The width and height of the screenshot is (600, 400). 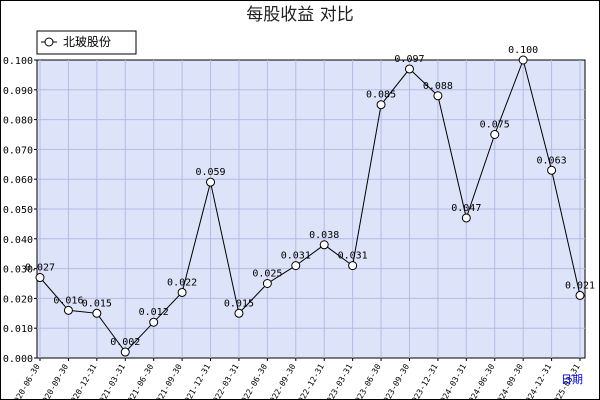 I want to click on y-tick-label: 0.100, so click(x=18, y=61).